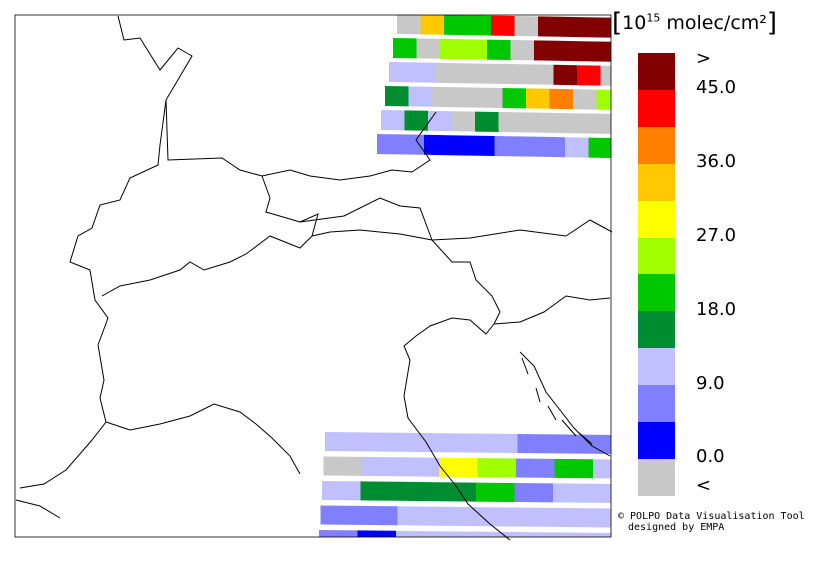 The height and width of the screenshot is (566, 813). Describe the element at coordinates (711, 516) in the screenshot. I see `credit-line-1: © POLPO Data Visualisation Tool` at that location.